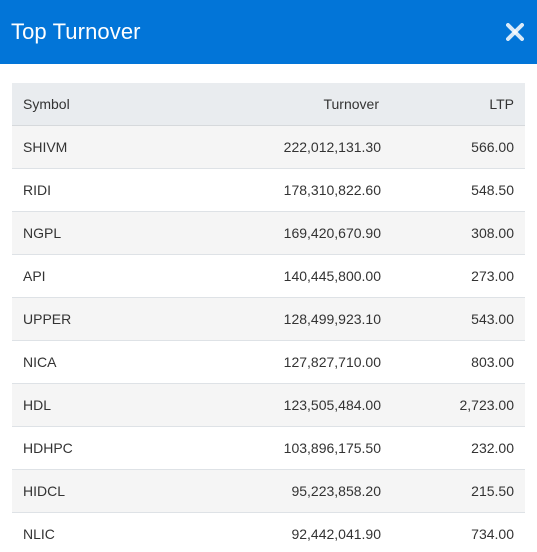 Image resolution: width=537 pixels, height=552 pixels. I want to click on table-row: NGPL 169,420,670.90 308.00, so click(268, 233).